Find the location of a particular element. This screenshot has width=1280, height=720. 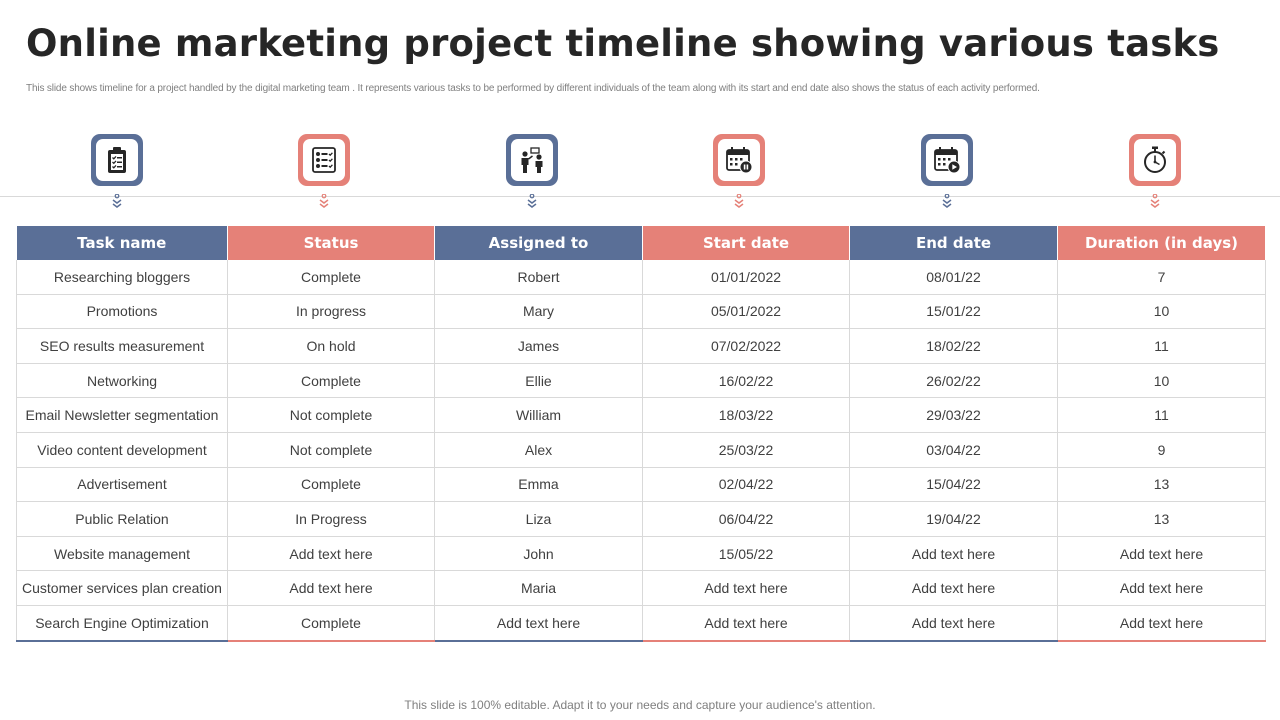

end-date-cell: 26/02/22 is located at coordinates (953, 381).